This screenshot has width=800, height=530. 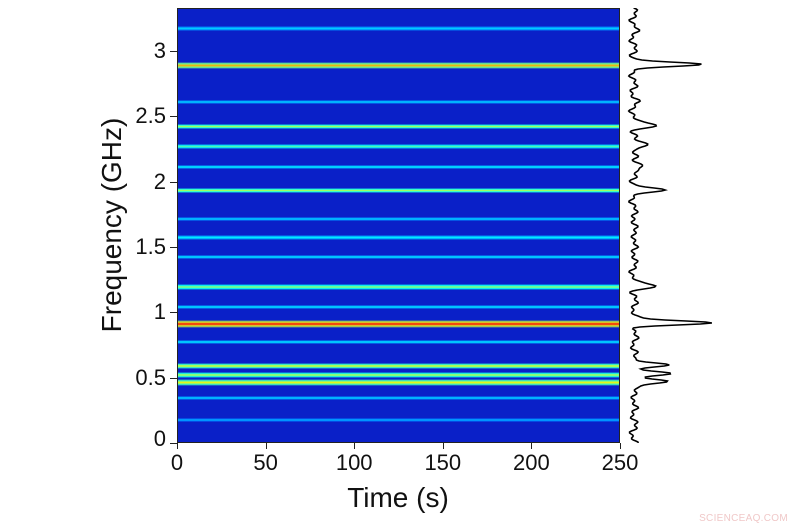 I want to click on y-tick-label: 1.5, so click(x=150, y=247).